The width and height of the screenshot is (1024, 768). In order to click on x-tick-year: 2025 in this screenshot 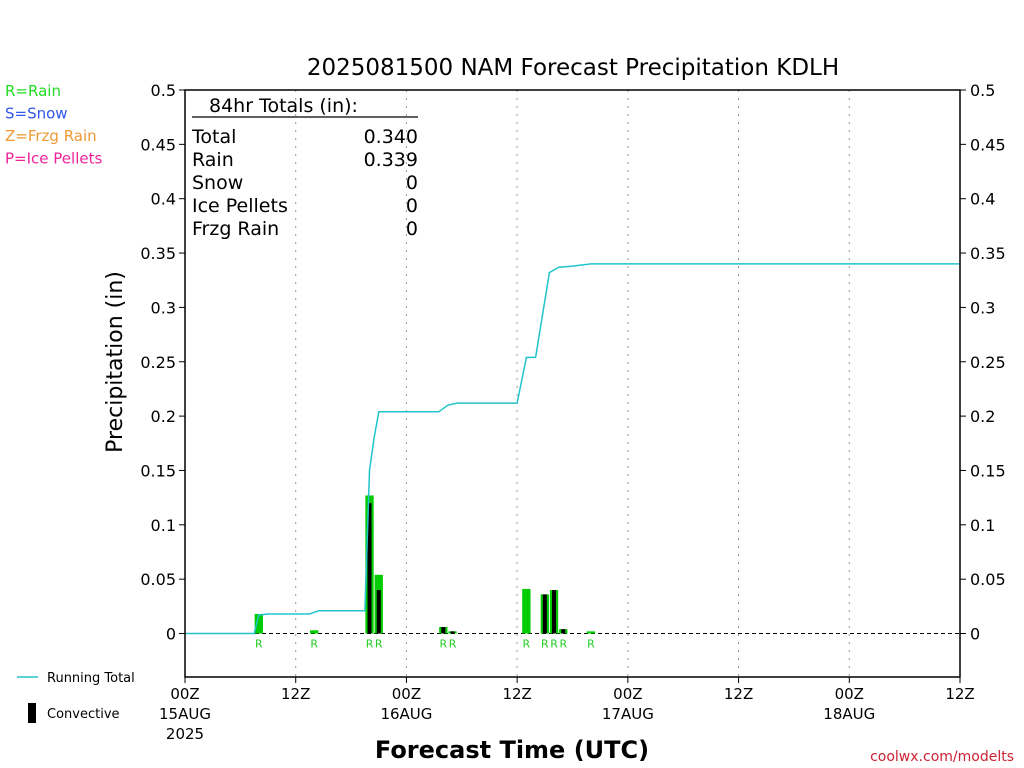, I will do `click(185, 734)`.